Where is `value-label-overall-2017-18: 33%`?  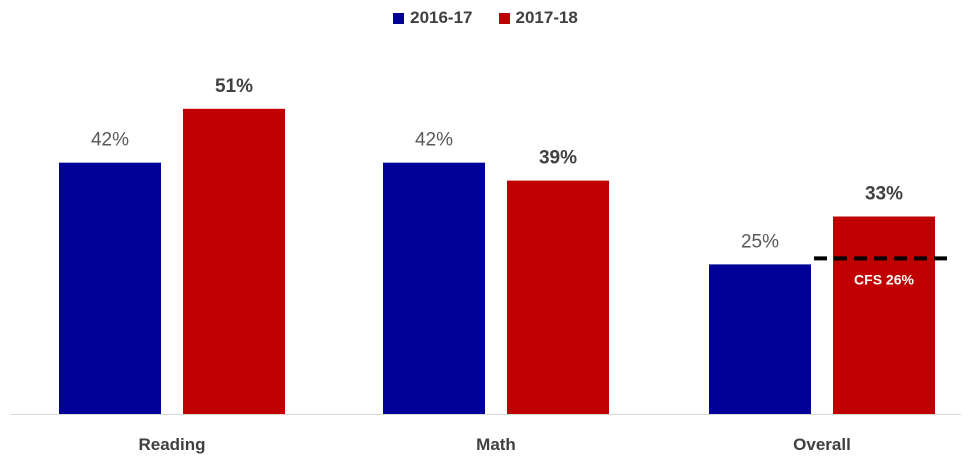
value-label-overall-2017-18: 33% is located at coordinates (884, 194).